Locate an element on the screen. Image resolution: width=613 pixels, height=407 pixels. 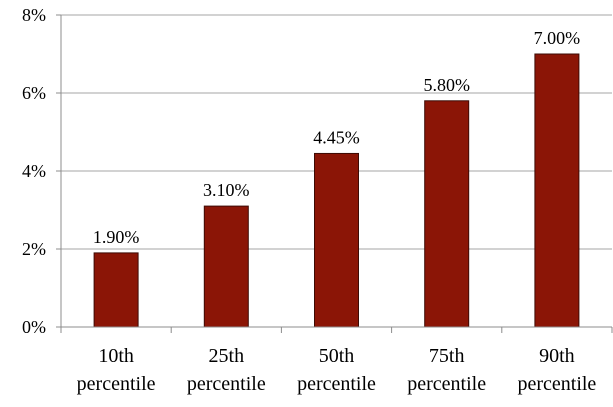
y-tick-label: 2% is located at coordinates (34, 249).